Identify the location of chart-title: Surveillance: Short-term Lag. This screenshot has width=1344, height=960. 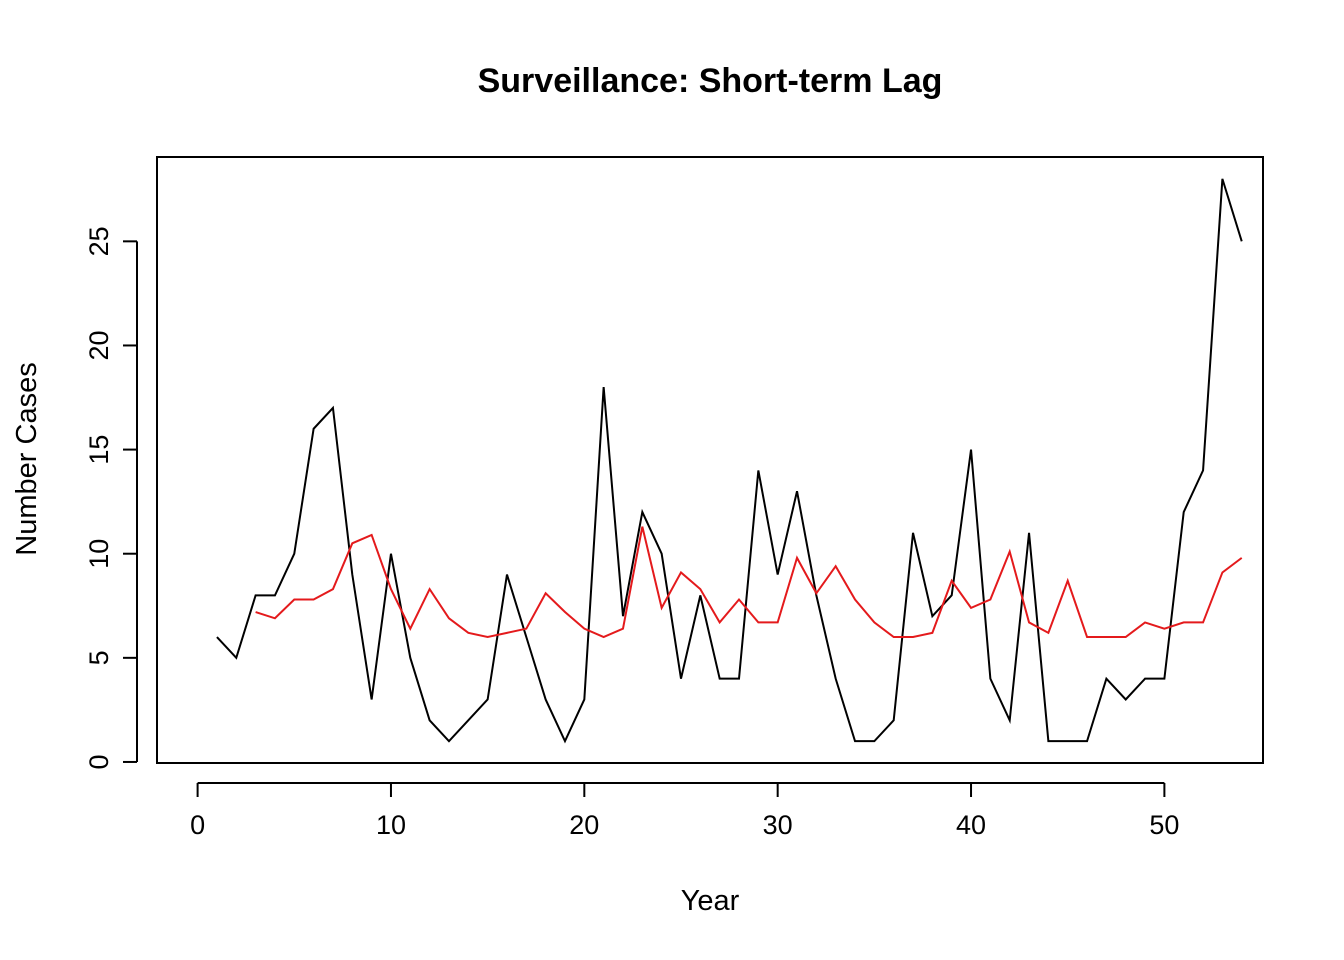
(710, 81).